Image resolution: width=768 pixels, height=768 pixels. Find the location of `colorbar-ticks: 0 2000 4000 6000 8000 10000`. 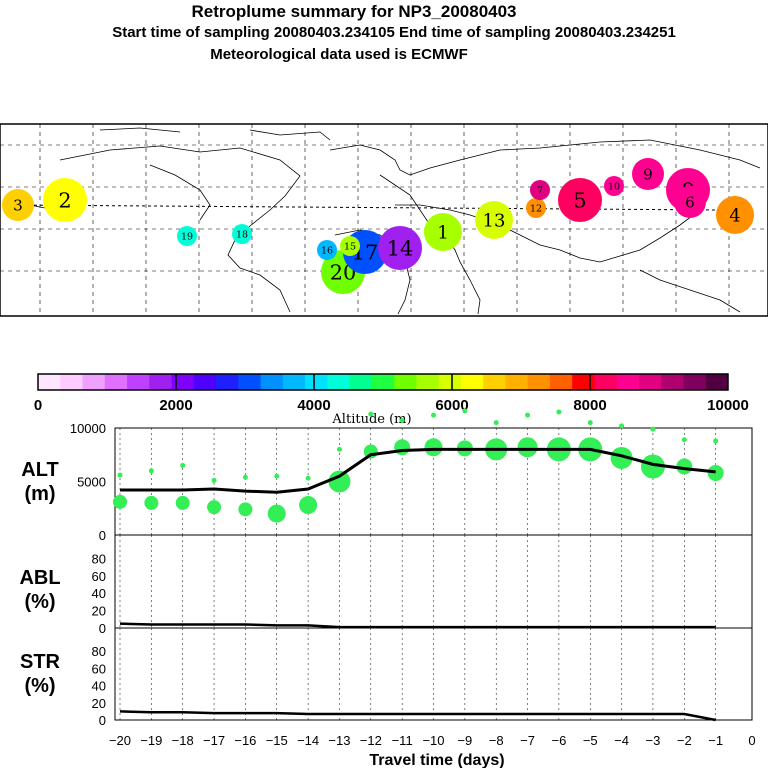

colorbar-ticks: 0 2000 4000 6000 8000 10000 is located at coordinates (391, 394).